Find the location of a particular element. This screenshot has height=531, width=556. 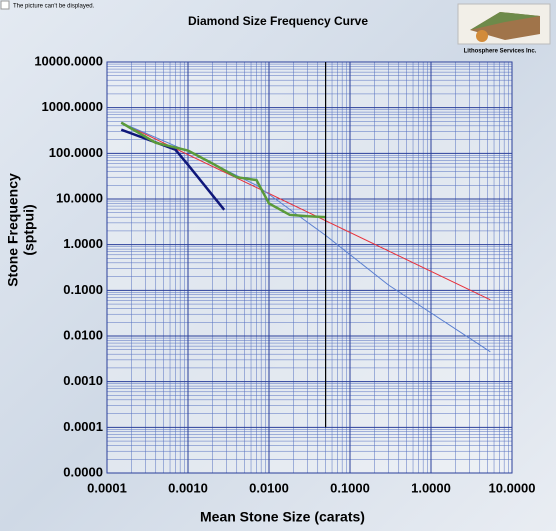

broken-image-icon is located at coordinates (5, 5).